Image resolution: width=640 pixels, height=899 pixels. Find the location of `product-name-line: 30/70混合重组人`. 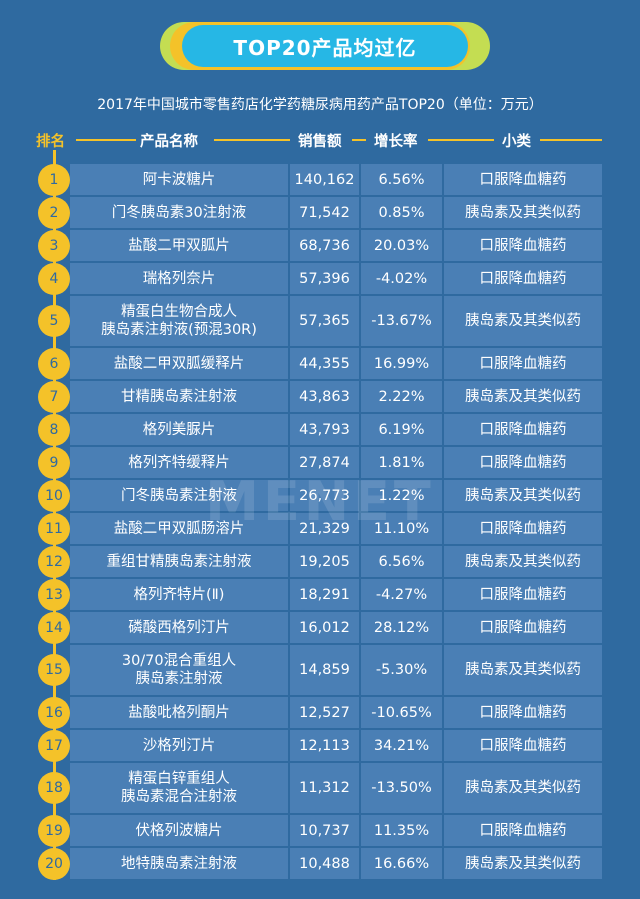

product-name-line: 30/70混合重组人 is located at coordinates (179, 661).